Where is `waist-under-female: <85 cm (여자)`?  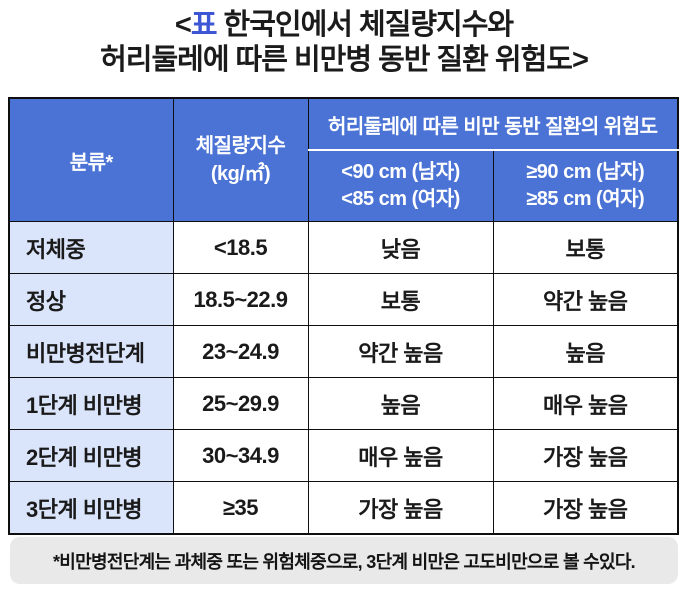 waist-under-female: <85 cm (여자) is located at coordinates (400, 199).